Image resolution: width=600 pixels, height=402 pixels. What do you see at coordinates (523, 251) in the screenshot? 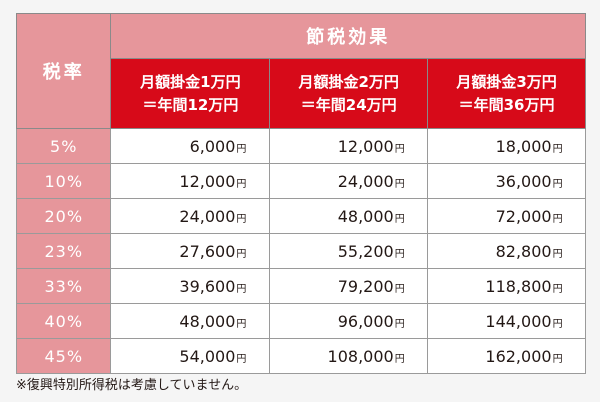
I see `savings-value: 82,800` at bounding box center [523, 251].